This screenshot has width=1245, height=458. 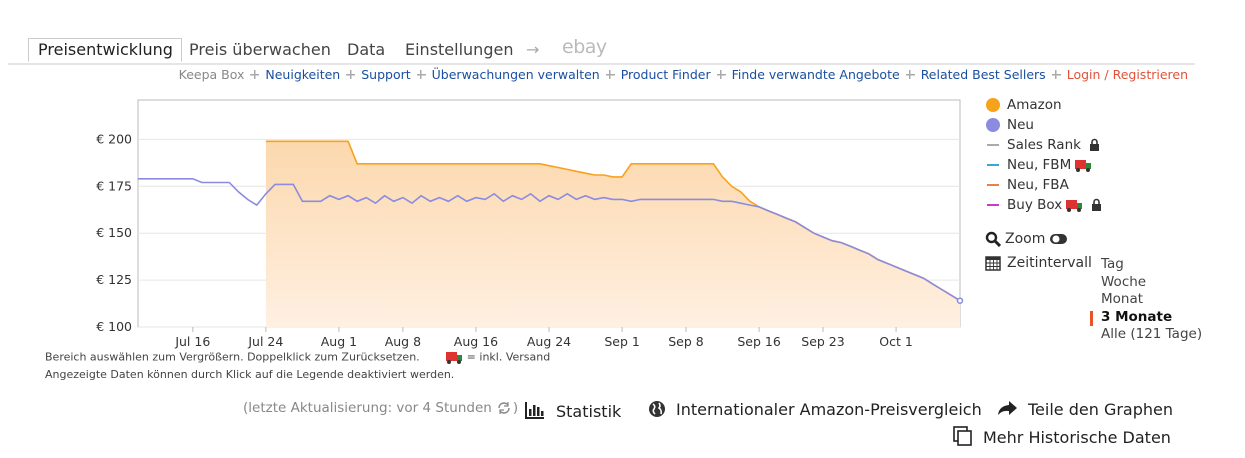 I want to click on legend-label: Neu, so click(x=1020, y=125).